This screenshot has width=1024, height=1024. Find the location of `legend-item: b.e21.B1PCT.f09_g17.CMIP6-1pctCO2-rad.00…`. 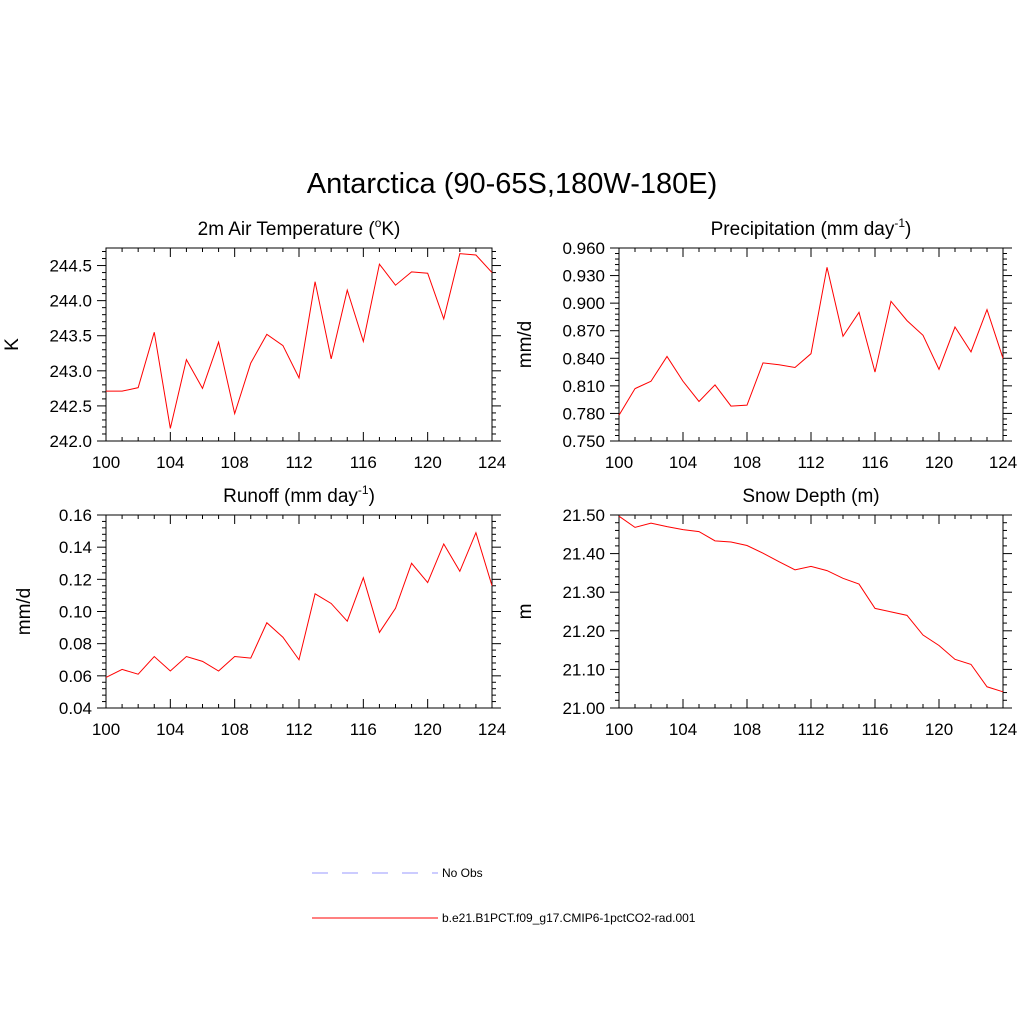

legend-item: b.e21.B1PCT.f09_g17.CMIP6-1pctCO2-rad.00… is located at coordinates (504, 918).